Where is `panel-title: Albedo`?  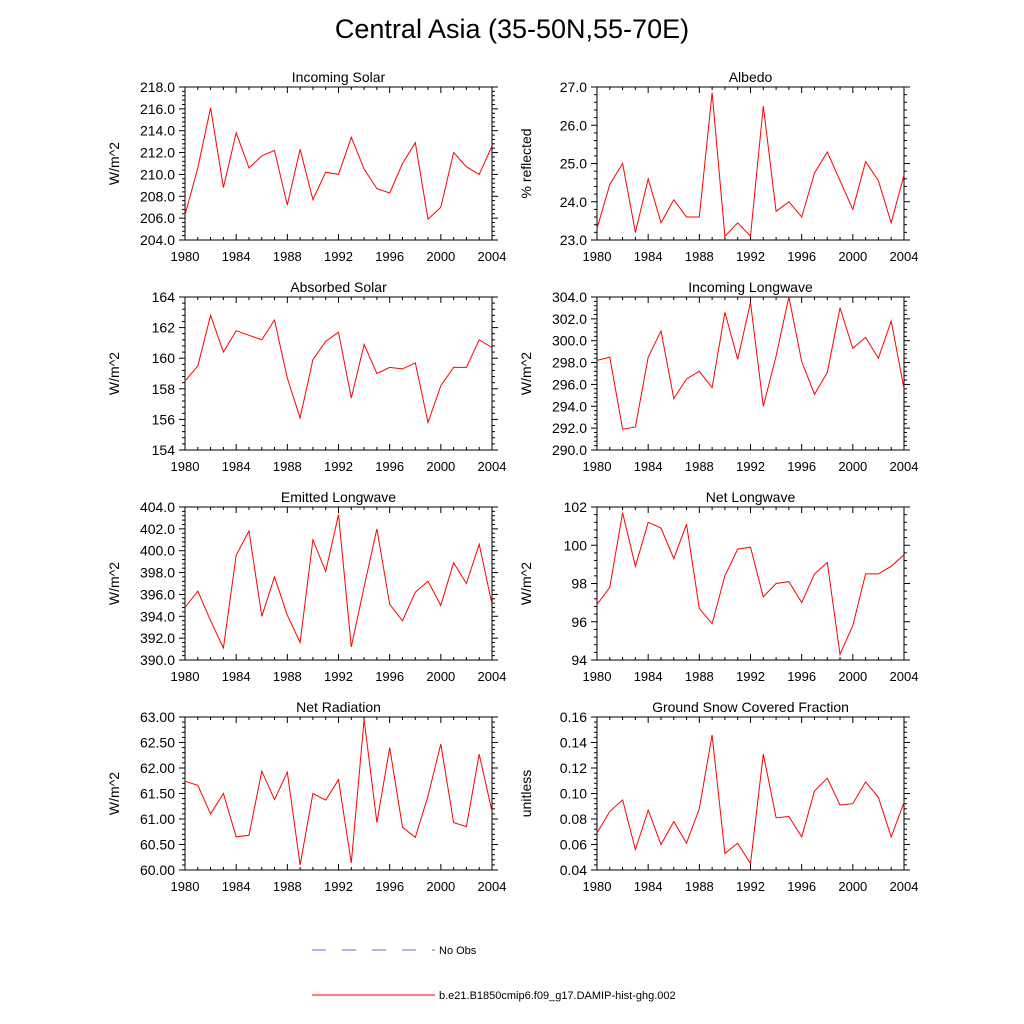
panel-title: Albedo is located at coordinates (751, 77).